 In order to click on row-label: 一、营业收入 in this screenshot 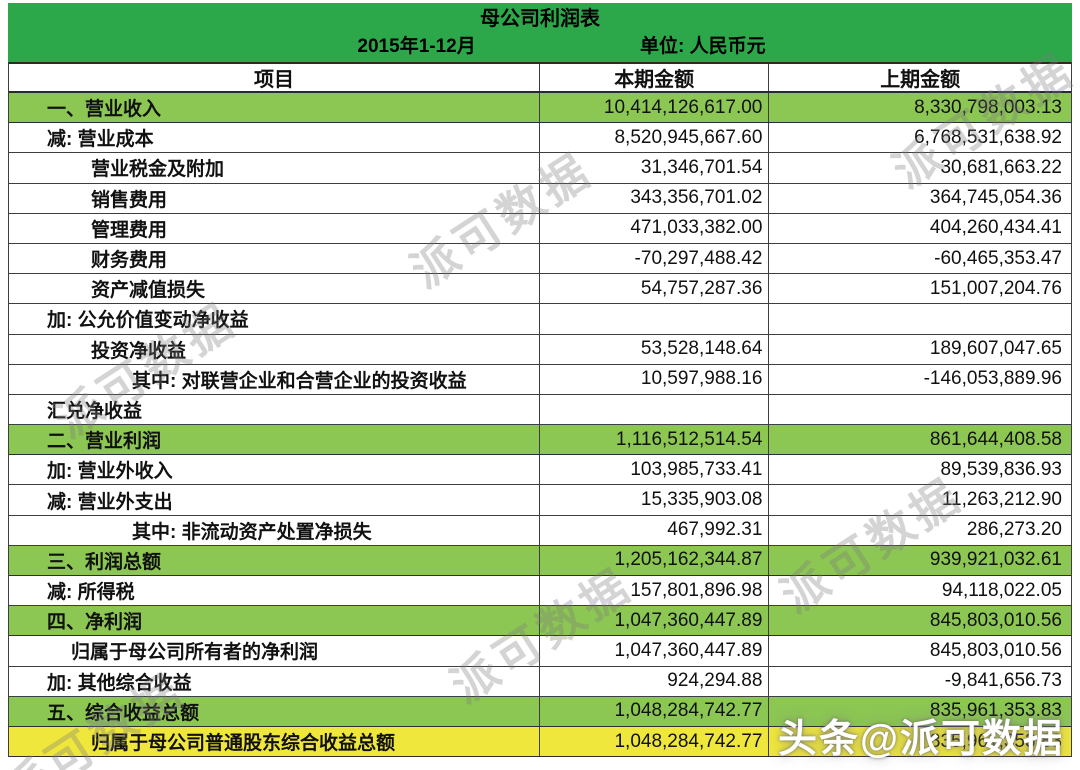, I will do `click(274, 108)`.